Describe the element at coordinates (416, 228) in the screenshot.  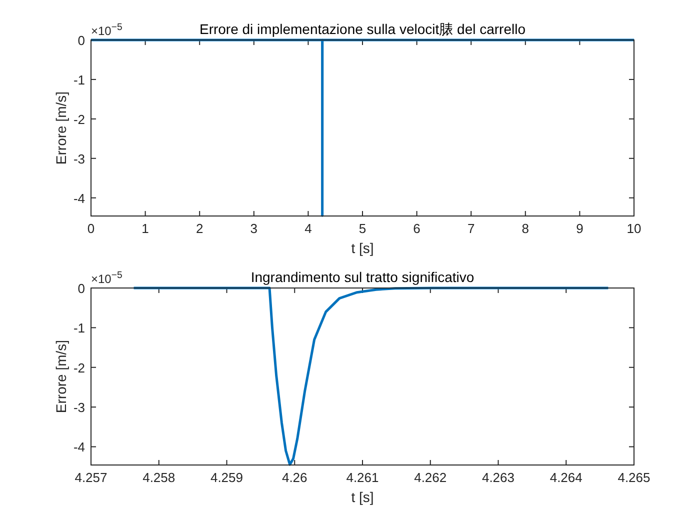
I see `x-tick-label: 6` at that location.